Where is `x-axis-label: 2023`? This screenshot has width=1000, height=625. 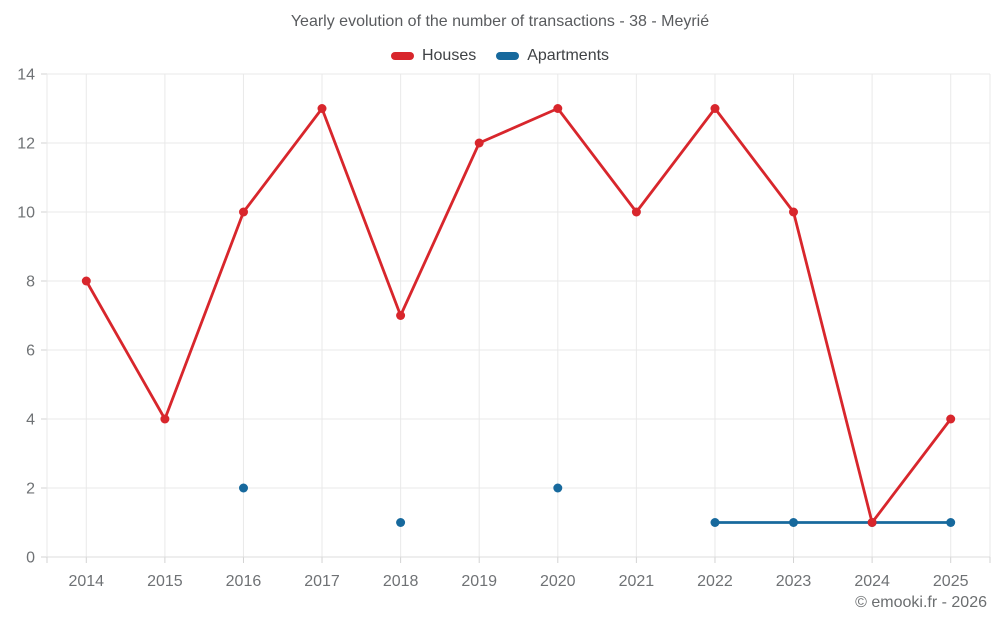 x-axis-label: 2023 is located at coordinates (794, 581).